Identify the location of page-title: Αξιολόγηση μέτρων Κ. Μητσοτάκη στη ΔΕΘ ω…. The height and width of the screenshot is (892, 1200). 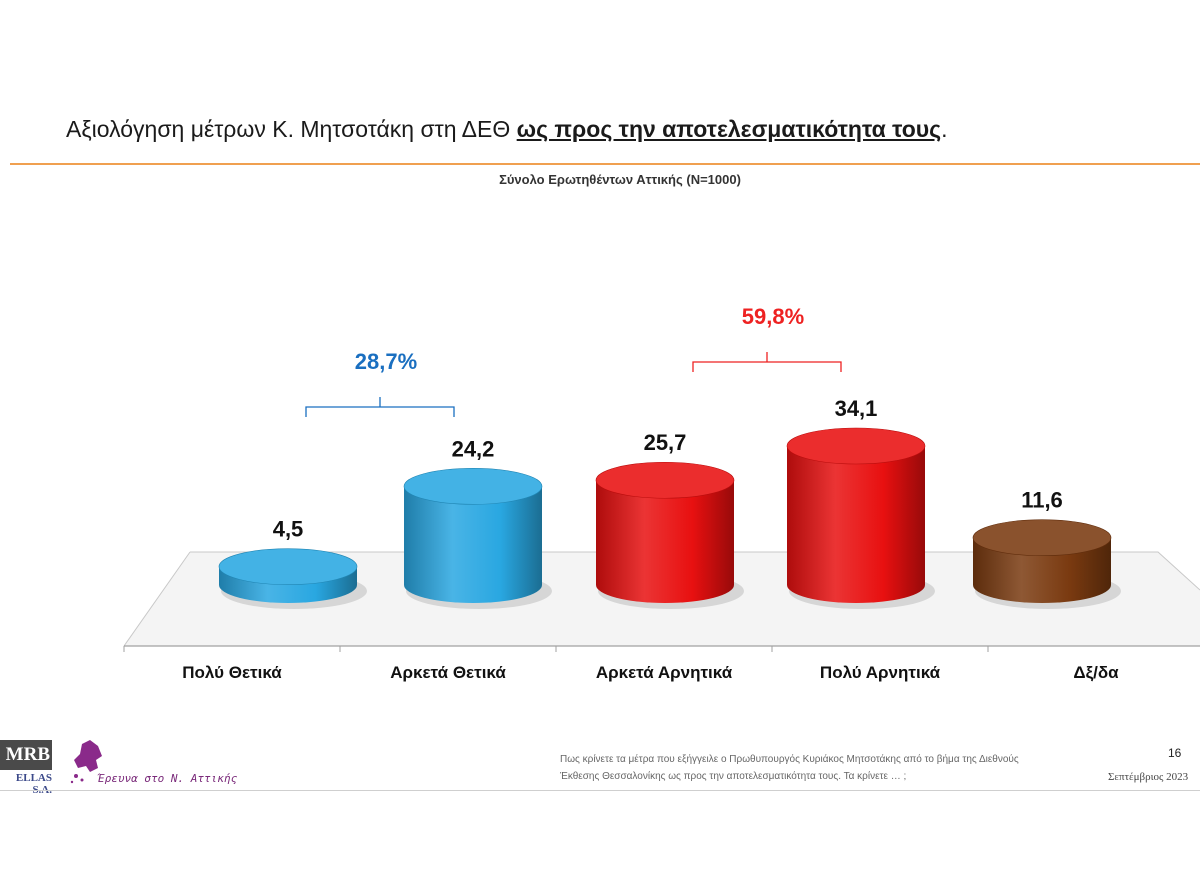
(507, 129).